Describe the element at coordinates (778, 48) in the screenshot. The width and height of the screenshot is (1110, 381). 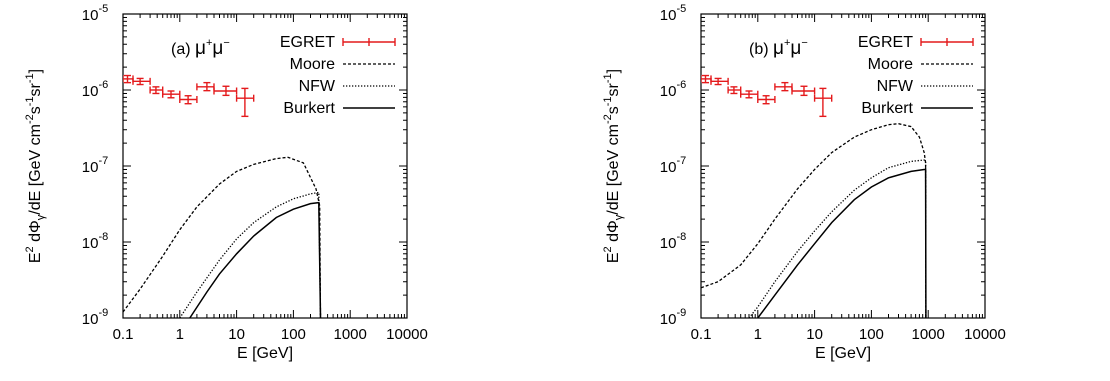
I see `panel-annotation: (b) μ+μ−` at that location.